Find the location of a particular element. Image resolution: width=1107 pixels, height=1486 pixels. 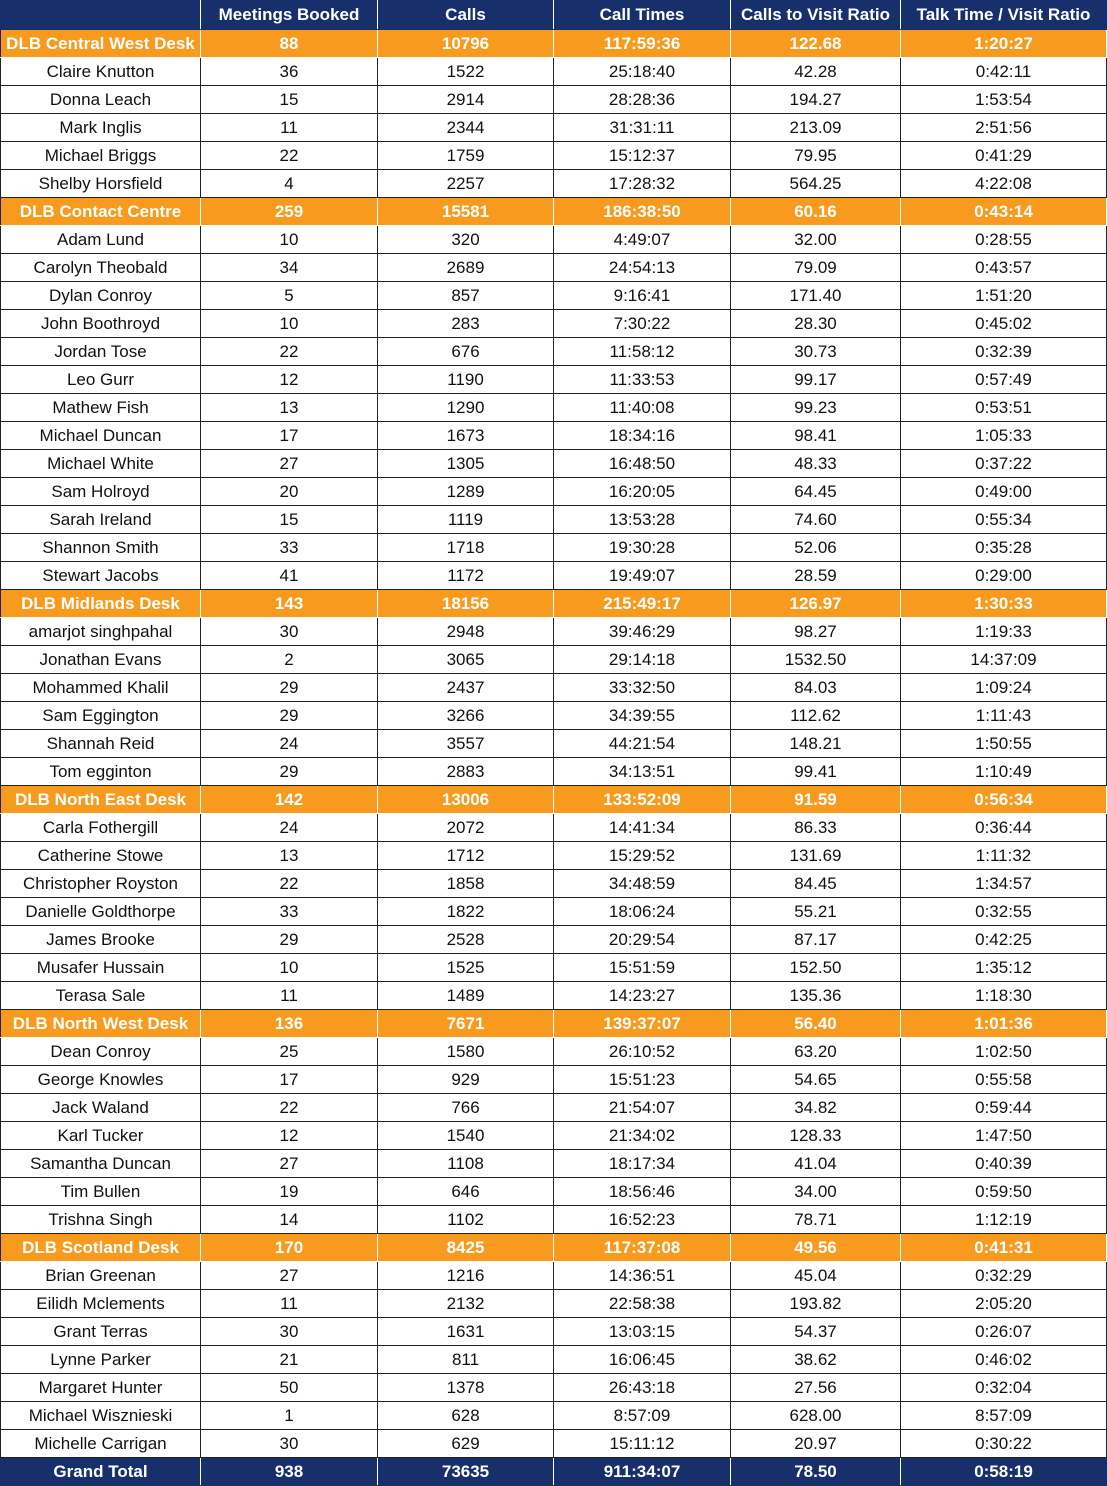

table-cell: 14:41:34 is located at coordinates (642, 827).